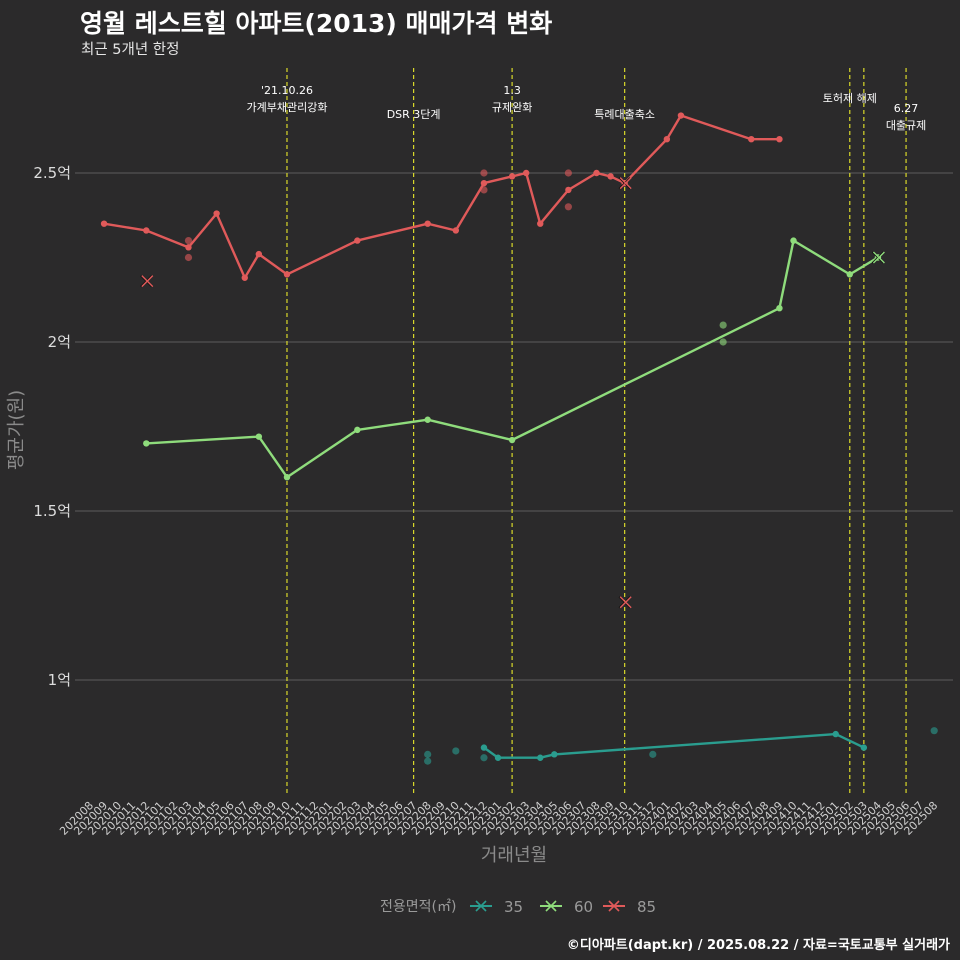 The image size is (960, 960). What do you see at coordinates (513, 907) in the screenshot?
I see `legend-label-35: 35` at bounding box center [513, 907].